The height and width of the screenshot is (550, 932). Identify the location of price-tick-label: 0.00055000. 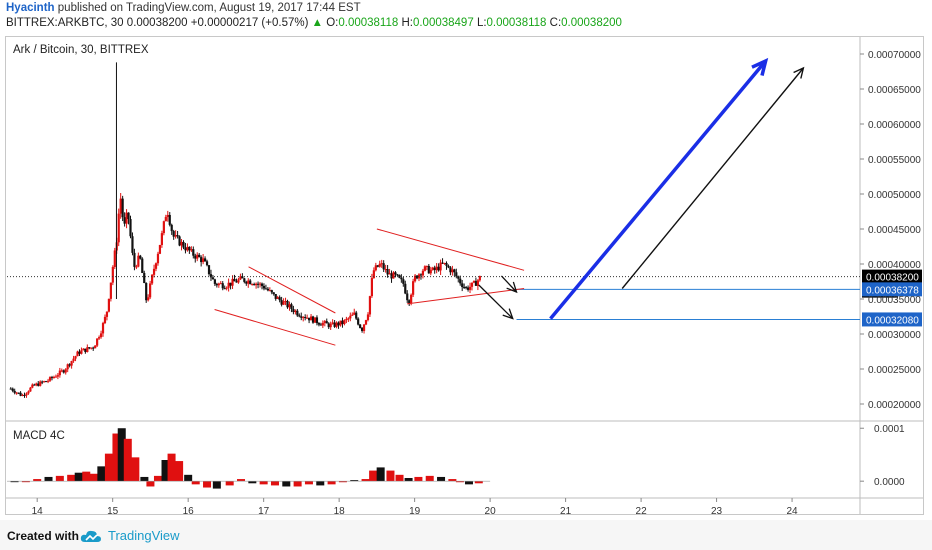
(894, 160).